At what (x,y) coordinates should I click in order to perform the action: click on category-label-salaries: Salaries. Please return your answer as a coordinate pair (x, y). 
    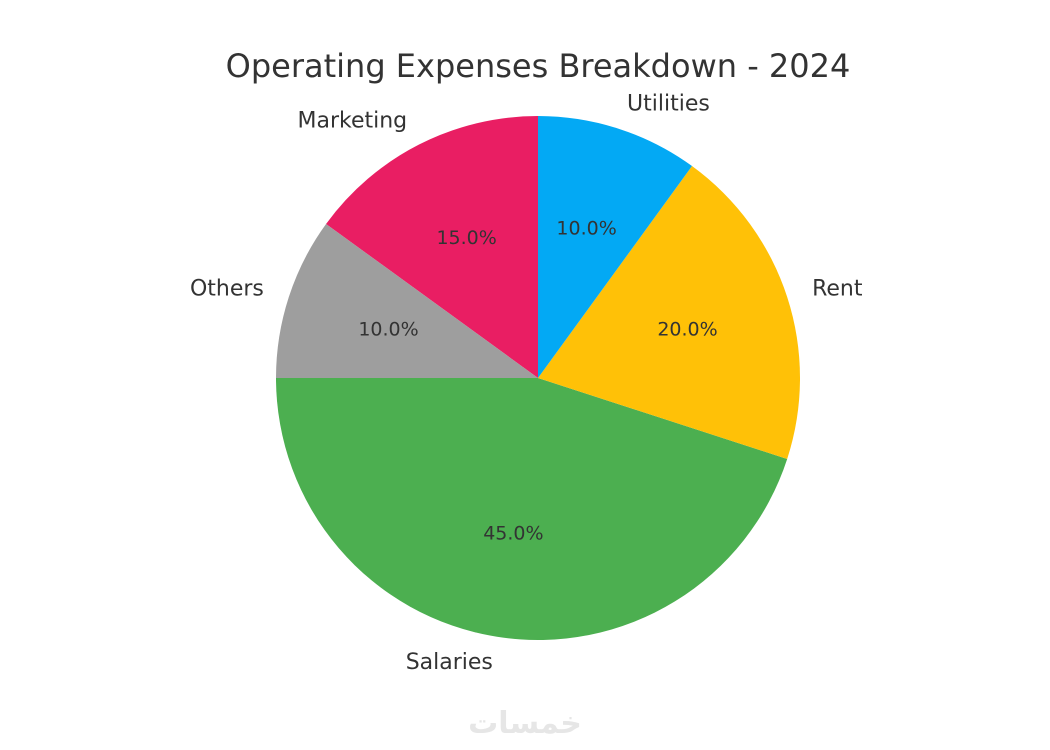
    Looking at the image, I should click on (449, 662).